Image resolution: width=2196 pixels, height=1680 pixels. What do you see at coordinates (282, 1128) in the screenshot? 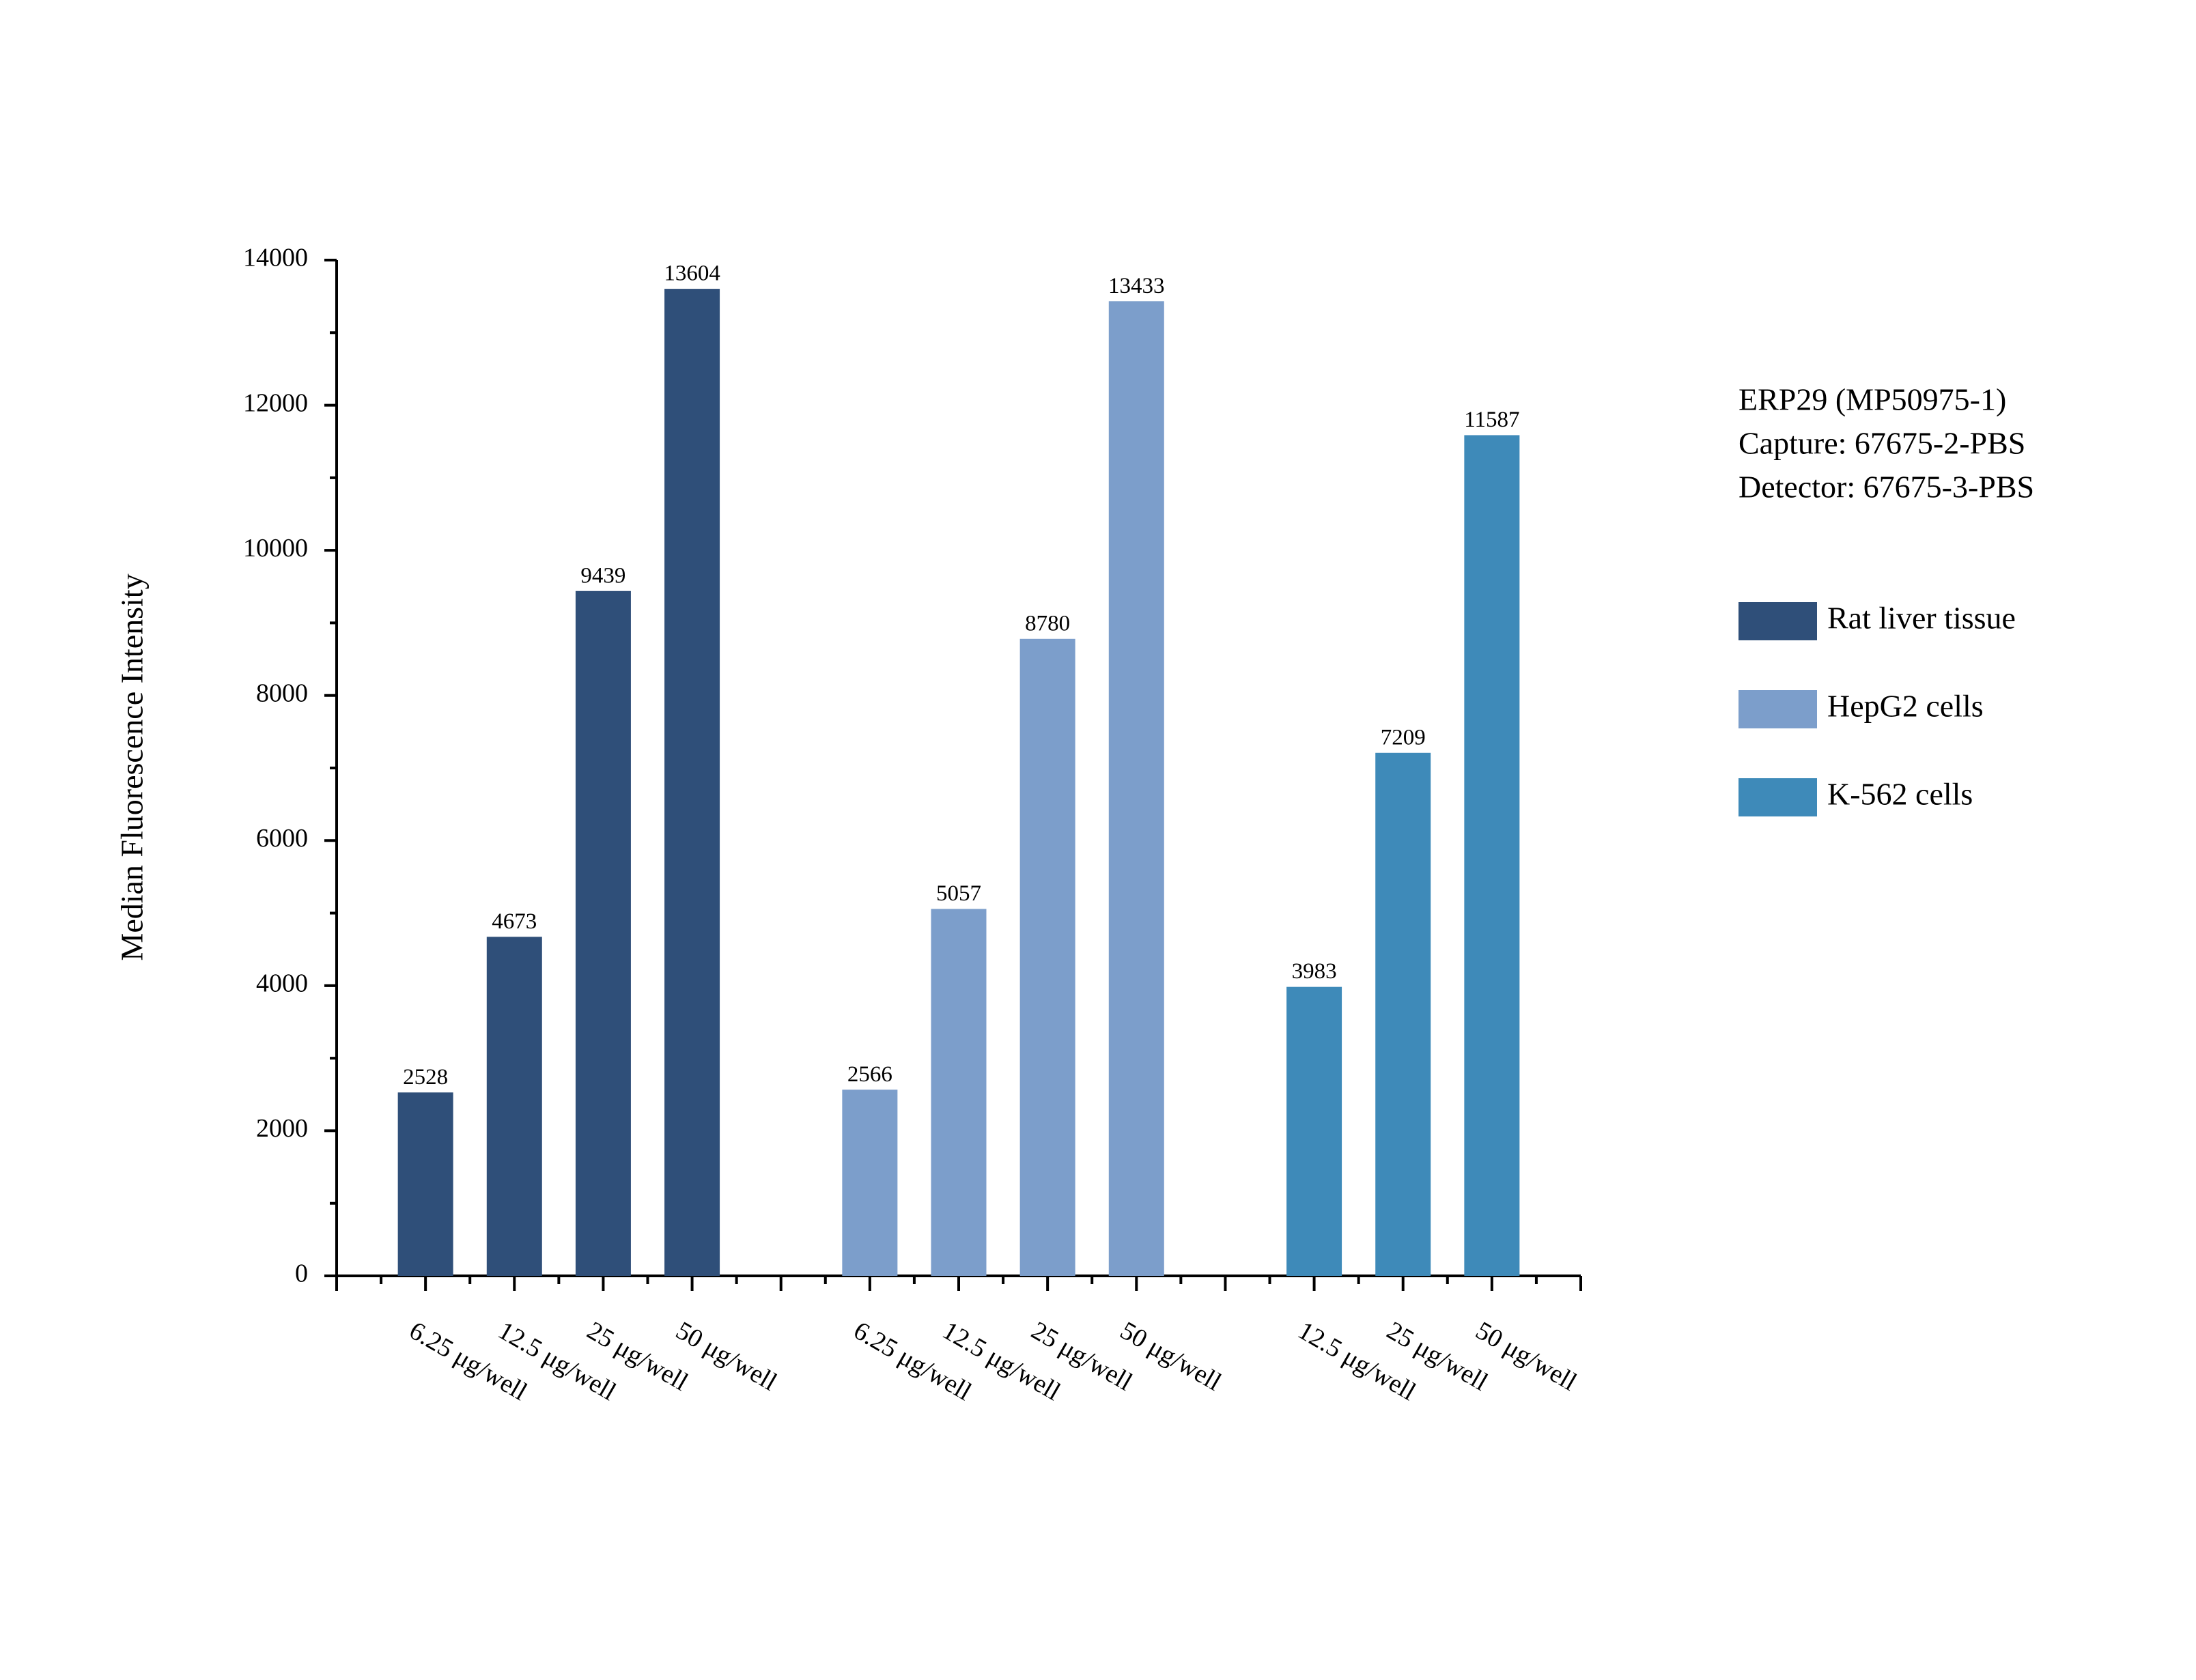
I see `y-tick-label: 2000` at bounding box center [282, 1128].